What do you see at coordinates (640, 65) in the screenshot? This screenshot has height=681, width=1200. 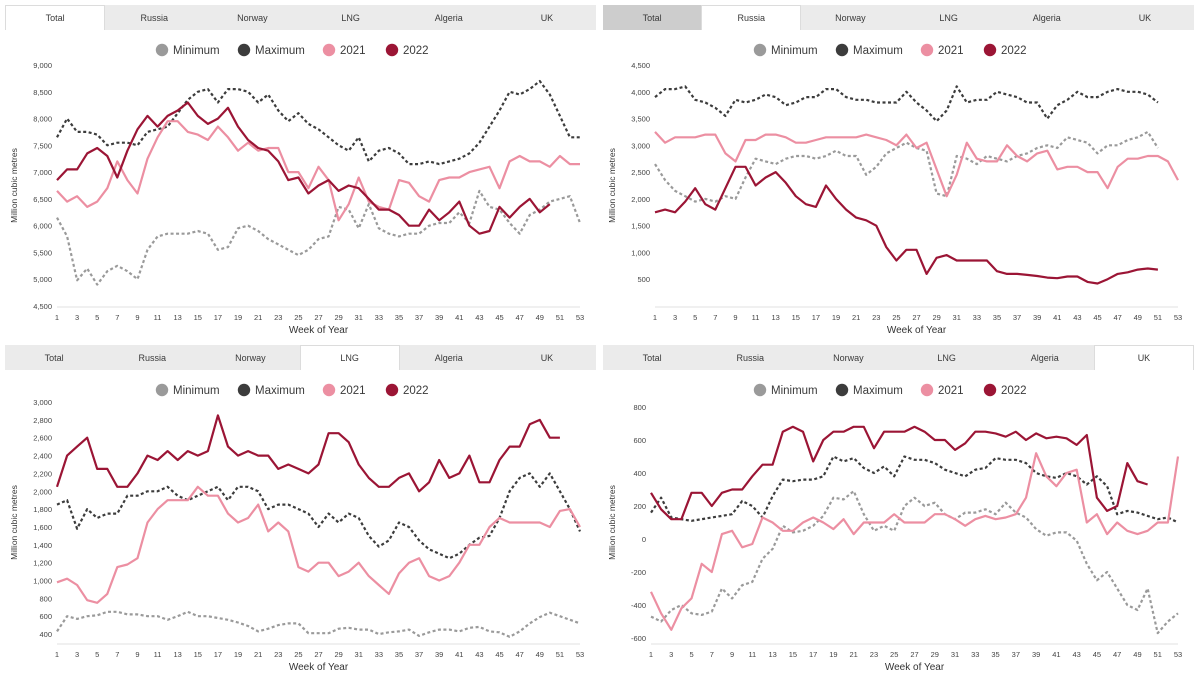 I see `y-tick-label: 4,500` at bounding box center [640, 65].